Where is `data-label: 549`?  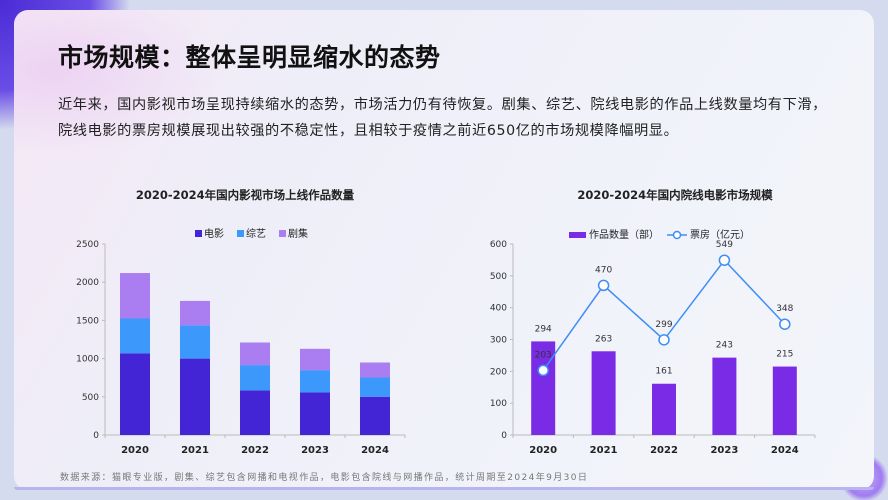 data-label: 549 is located at coordinates (724, 245).